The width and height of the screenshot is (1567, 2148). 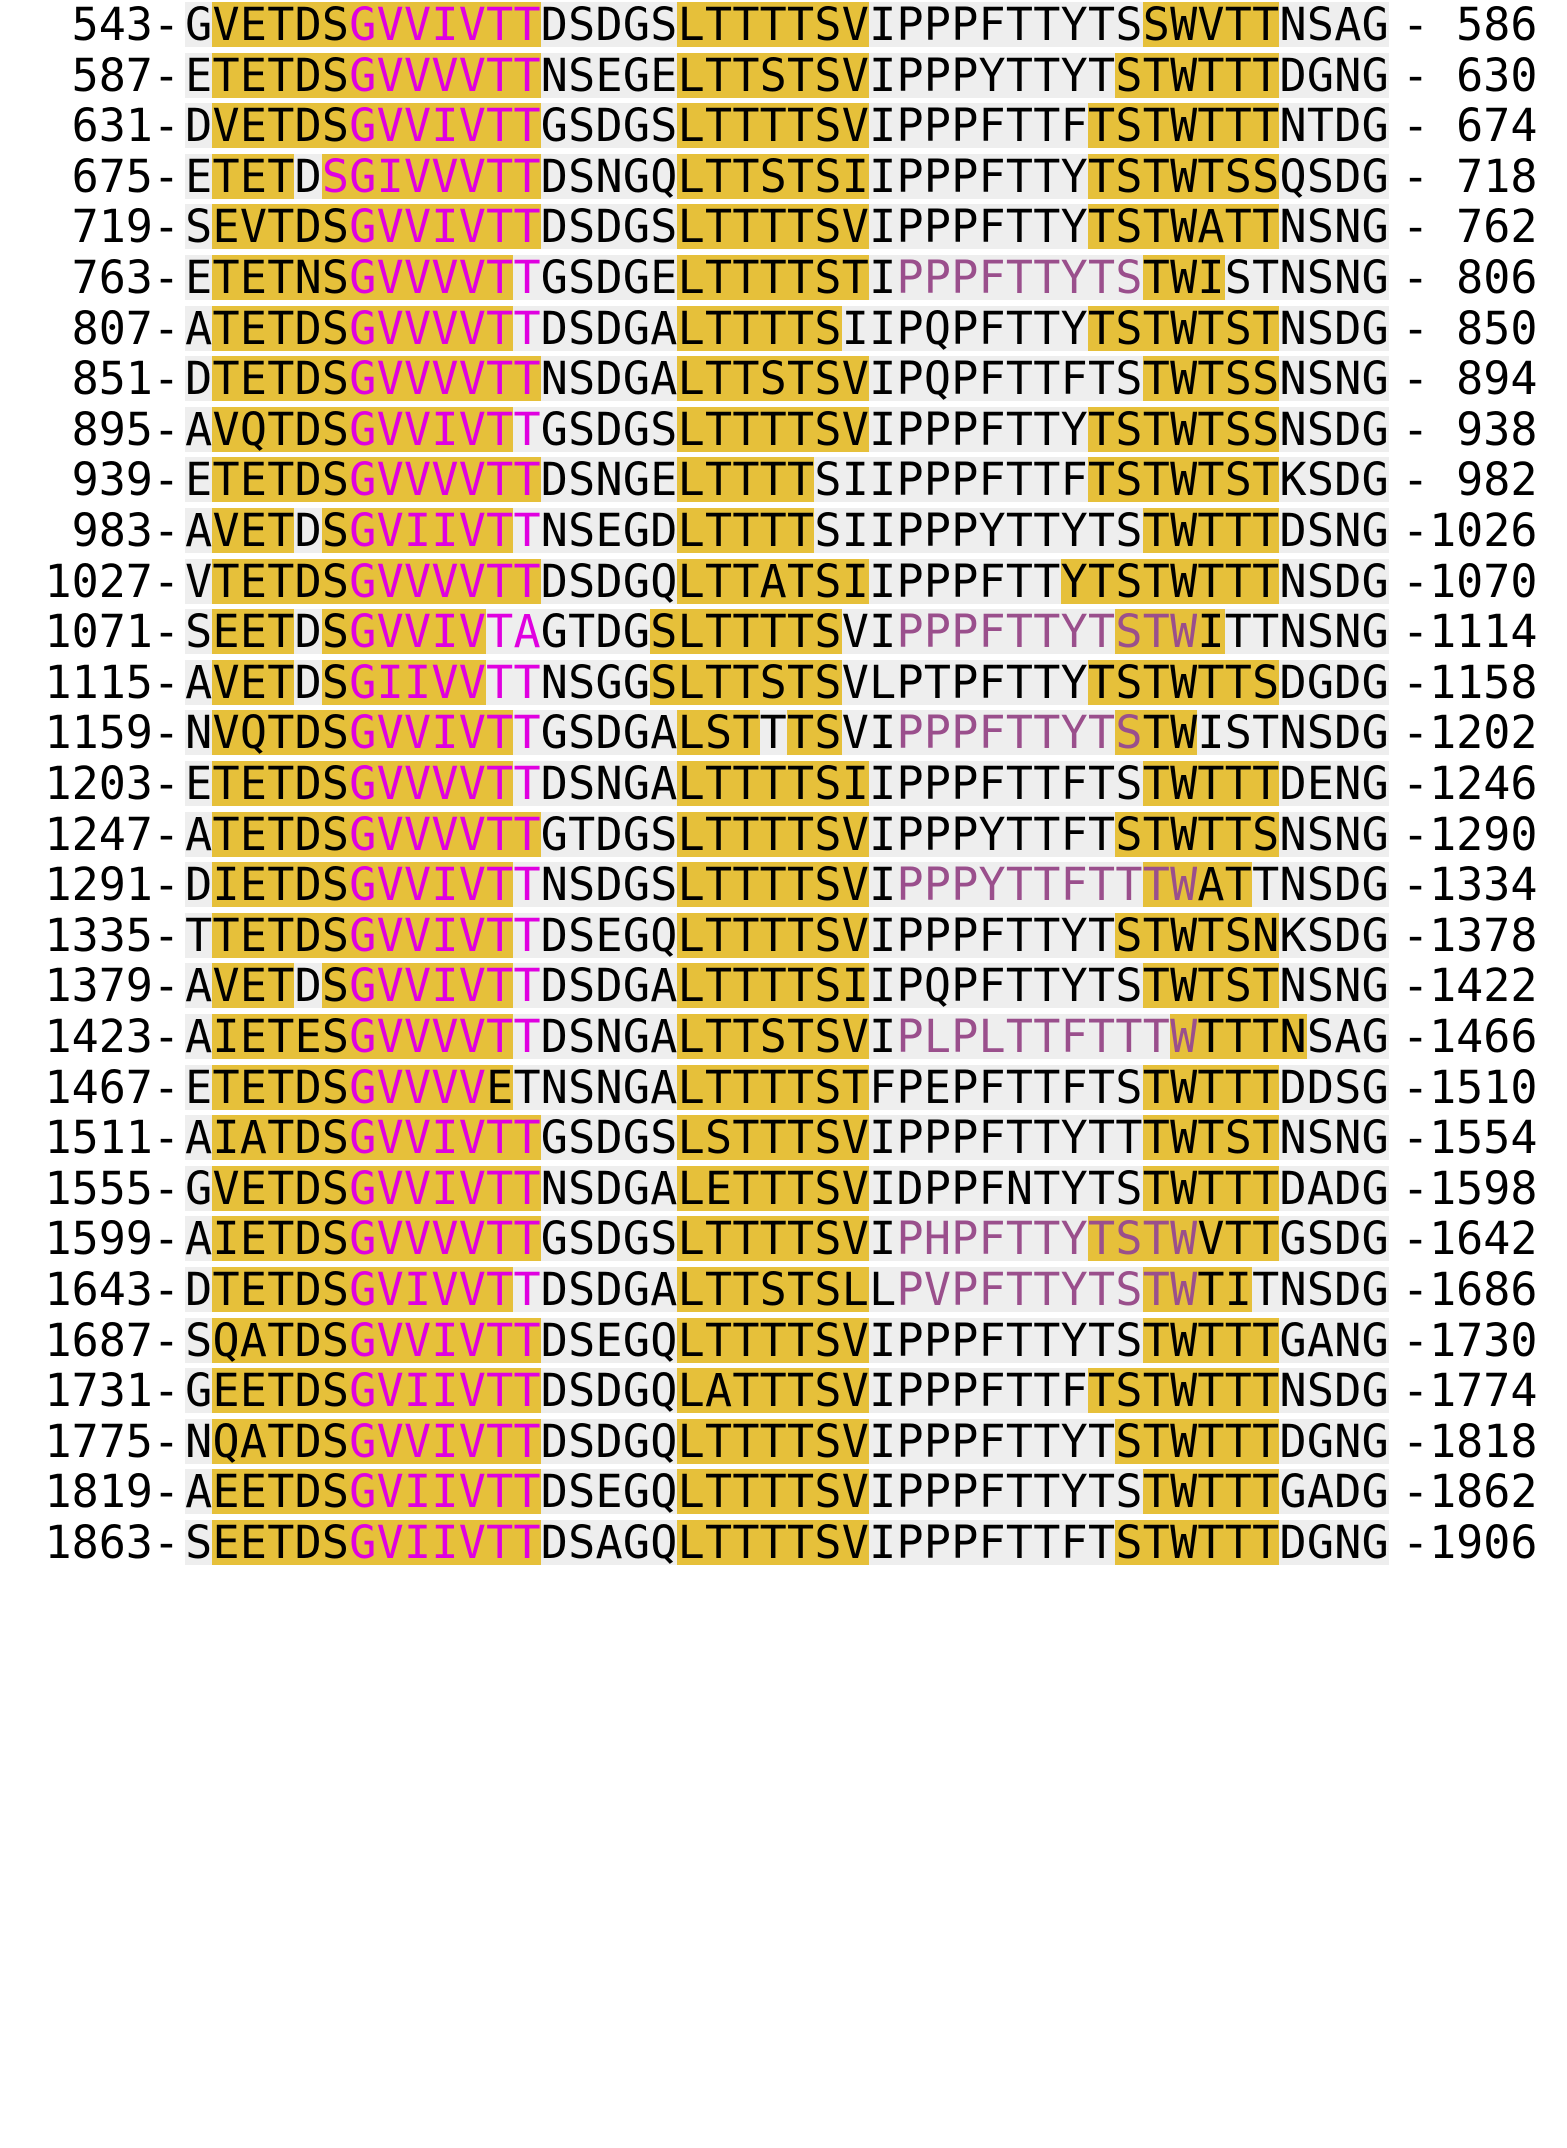 I want to click on residue: F, so click(x=992, y=227).